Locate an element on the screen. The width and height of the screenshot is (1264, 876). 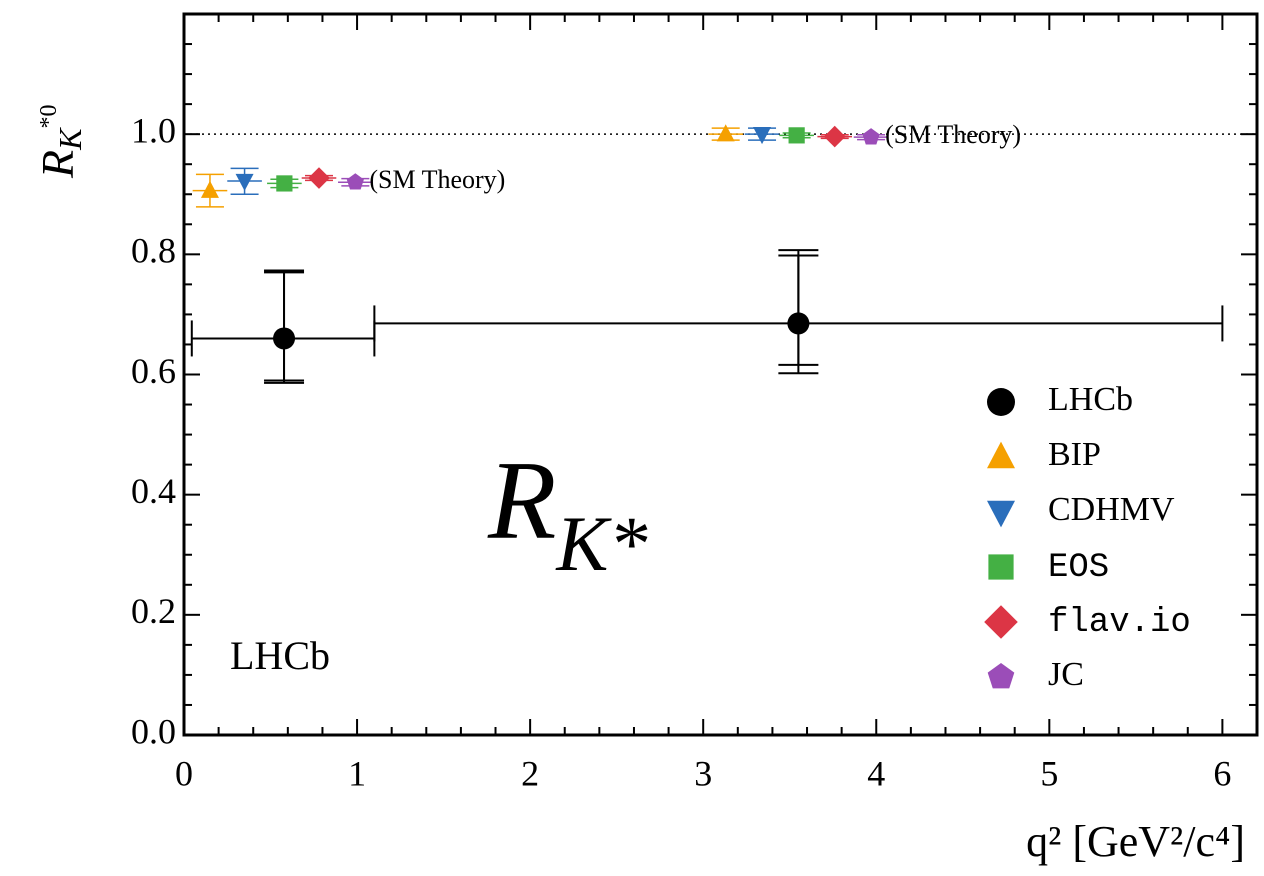
y-label-base: R is located at coordinates (57, 164).